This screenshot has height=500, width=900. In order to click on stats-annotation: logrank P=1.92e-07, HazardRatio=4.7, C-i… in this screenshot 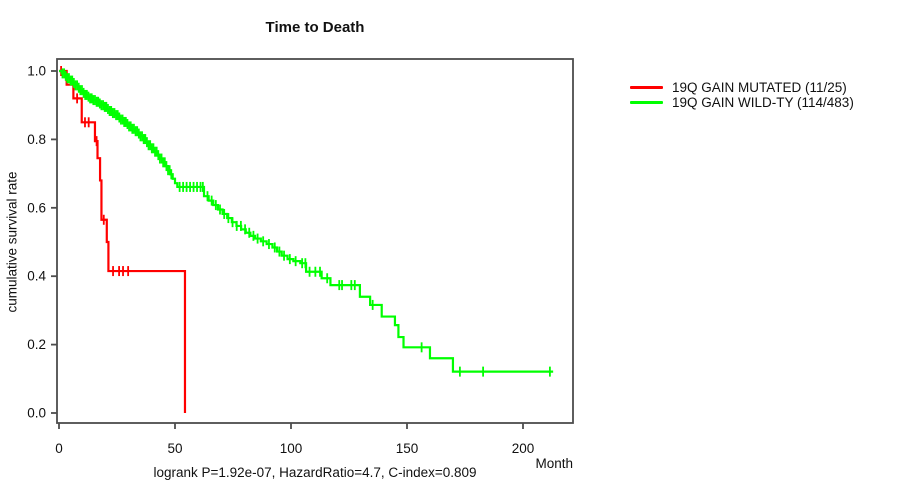, I will do `click(315, 472)`.